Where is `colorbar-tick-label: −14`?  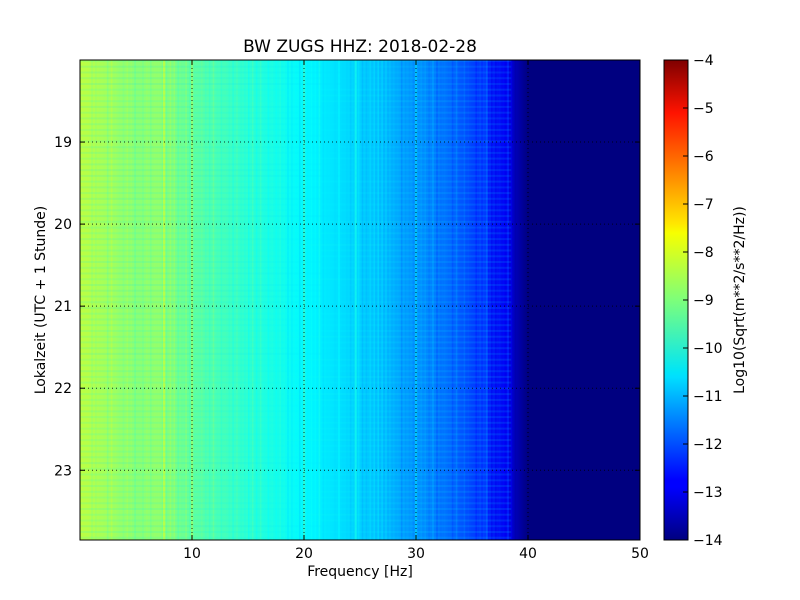 colorbar-tick-label: −14 is located at coordinates (708, 541).